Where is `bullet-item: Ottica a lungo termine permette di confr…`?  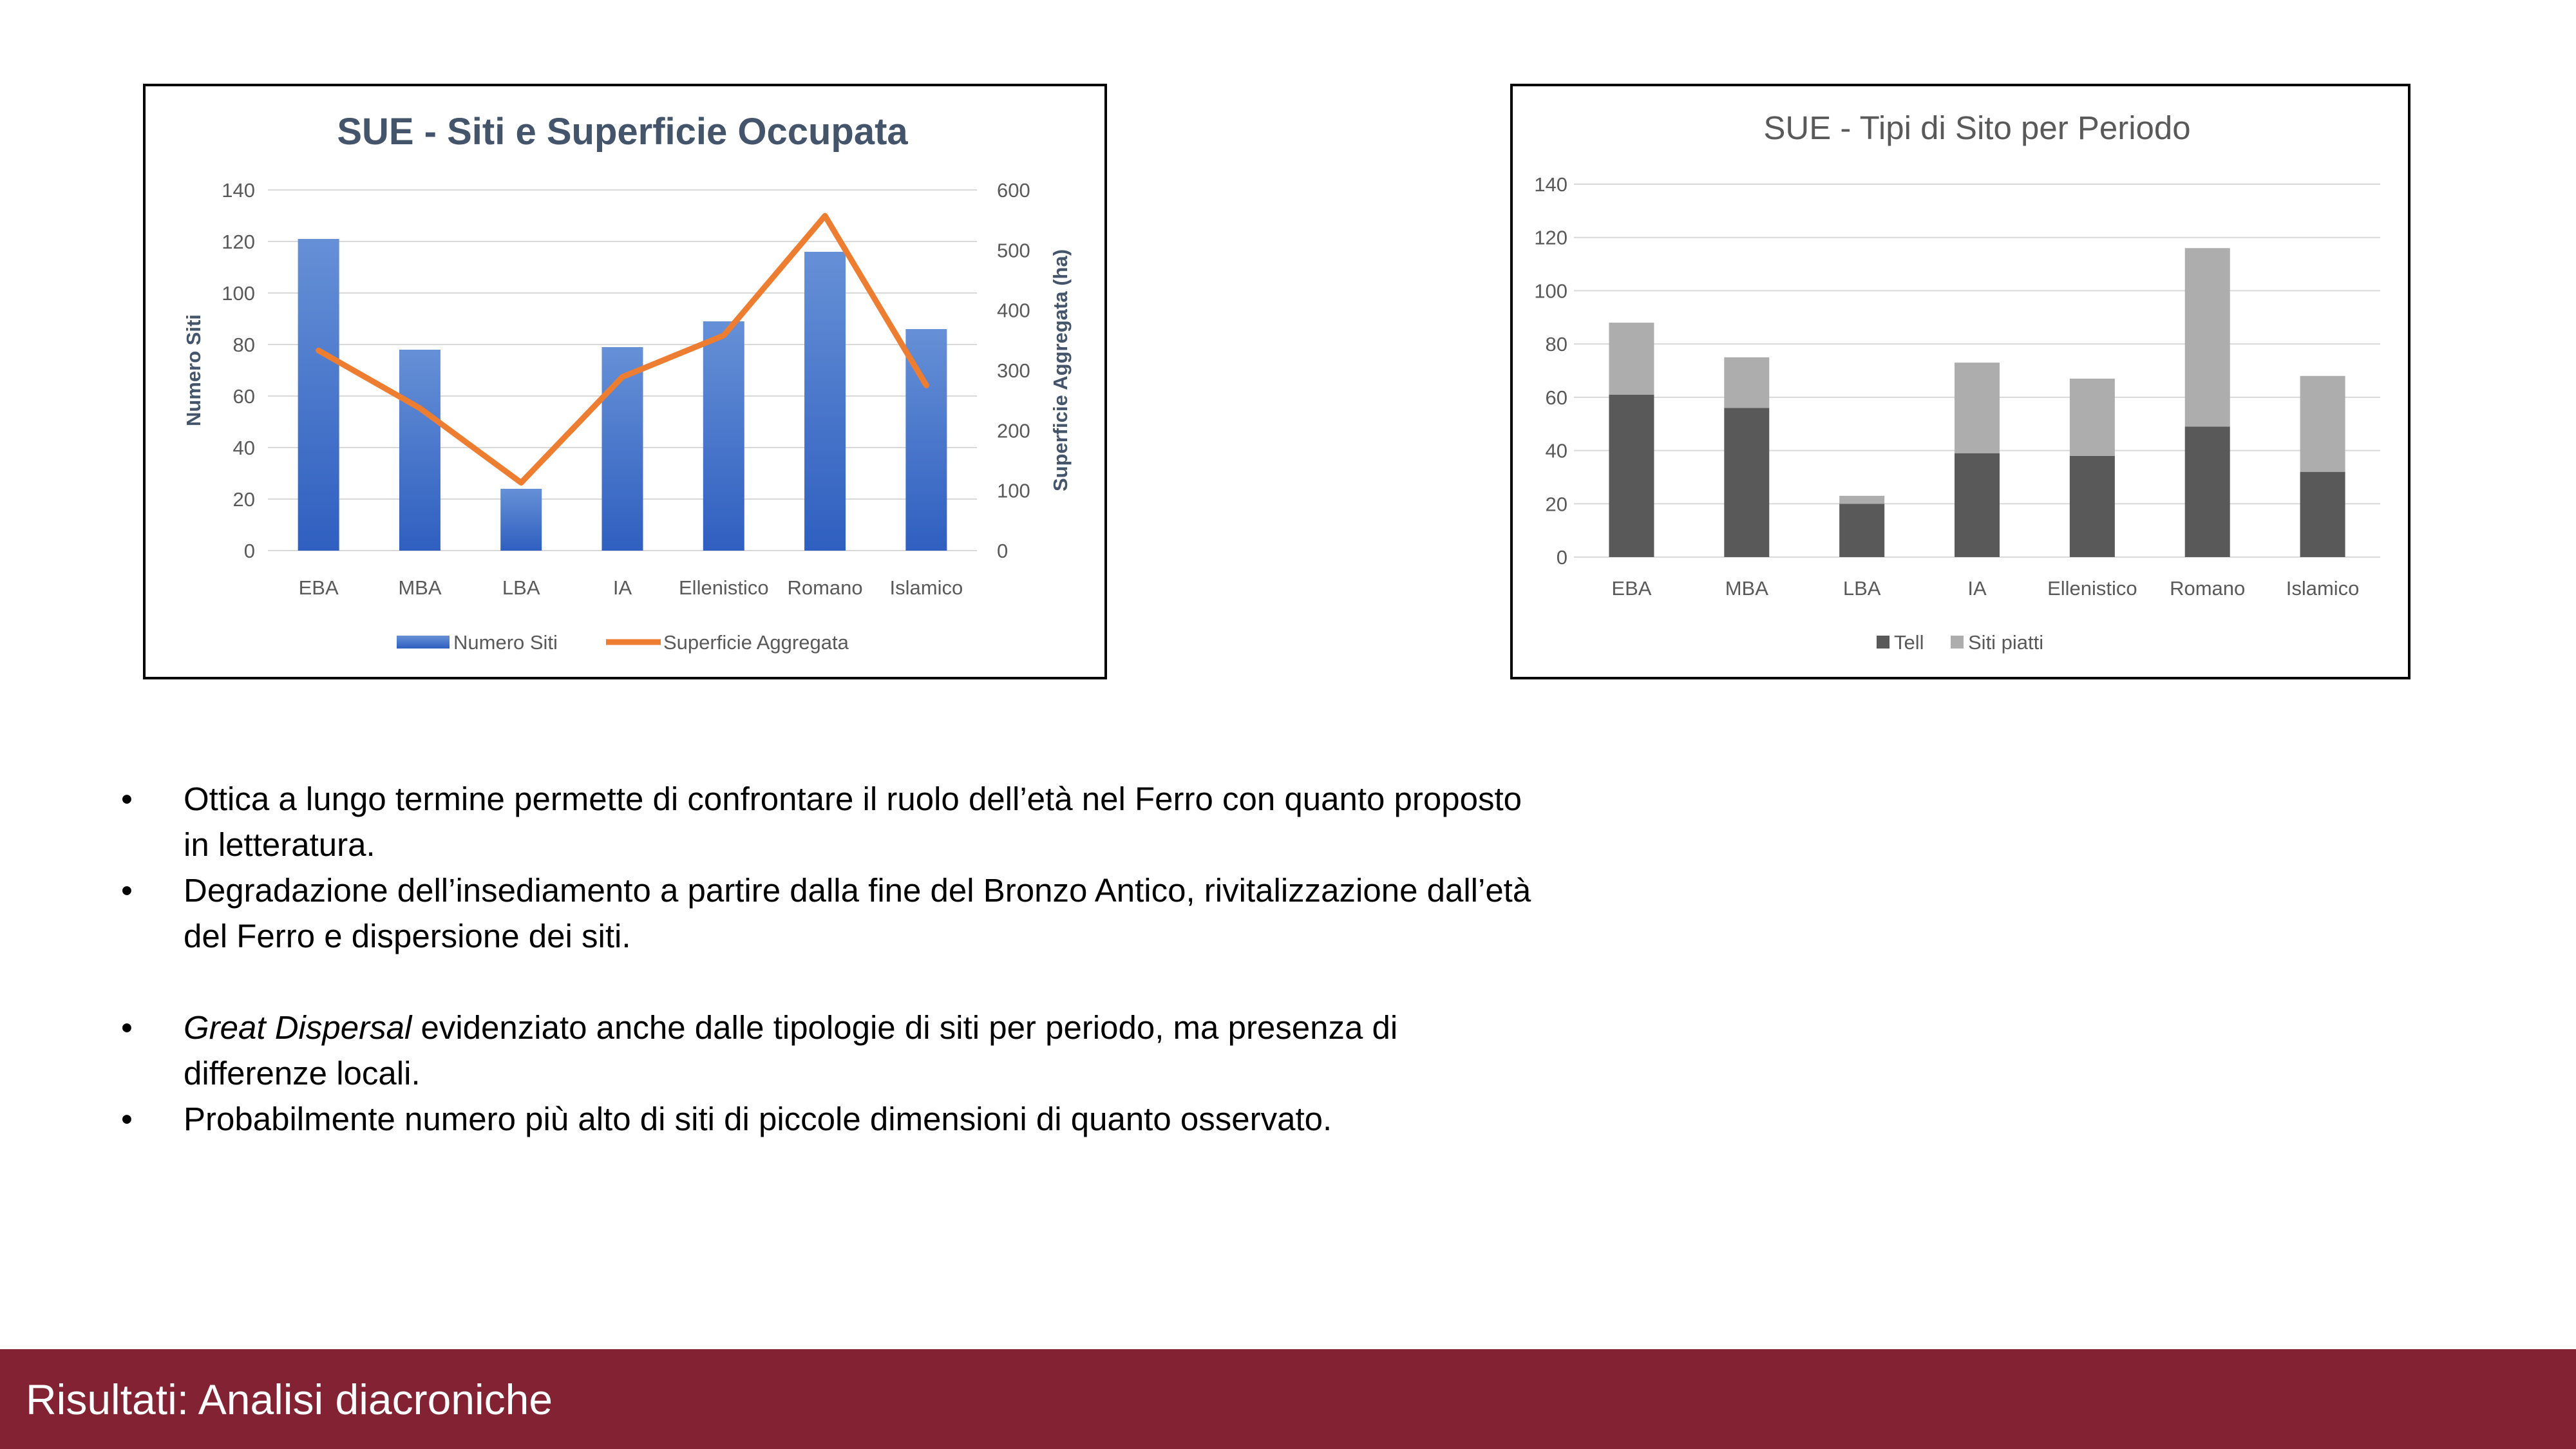 bullet-item: Ottica a lungo termine permette di confr… is located at coordinates (824, 821).